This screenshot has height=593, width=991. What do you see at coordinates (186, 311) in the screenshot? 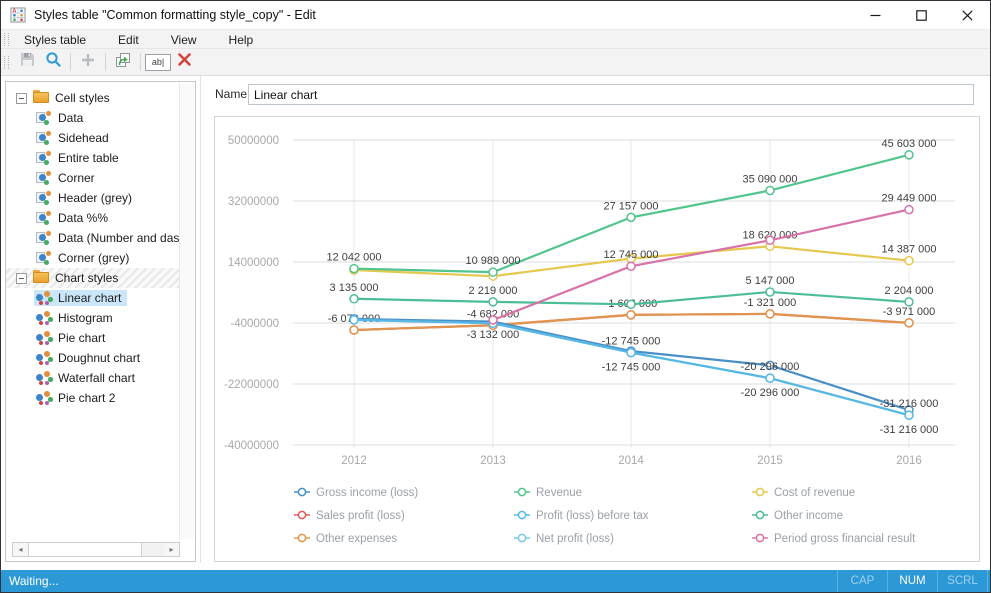
I see `tree-vertical-scrollbar` at bounding box center [186, 311].